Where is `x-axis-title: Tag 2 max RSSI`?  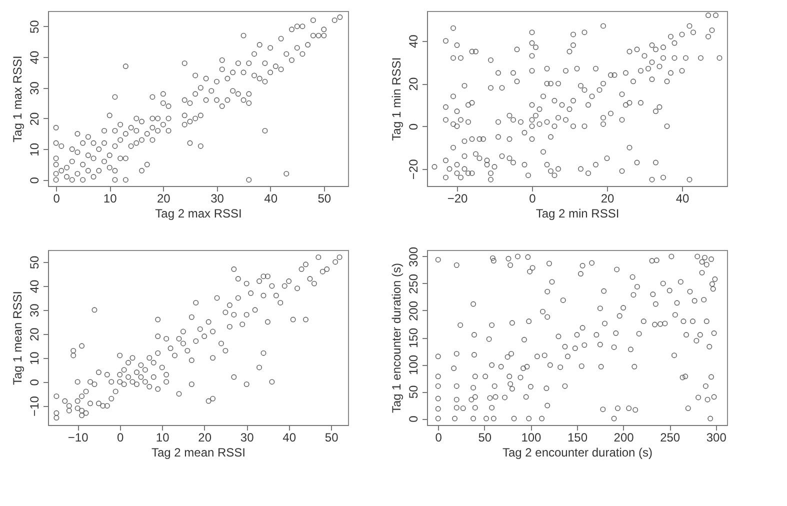 x-axis-title: Tag 2 max RSSI is located at coordinates (198, 213).